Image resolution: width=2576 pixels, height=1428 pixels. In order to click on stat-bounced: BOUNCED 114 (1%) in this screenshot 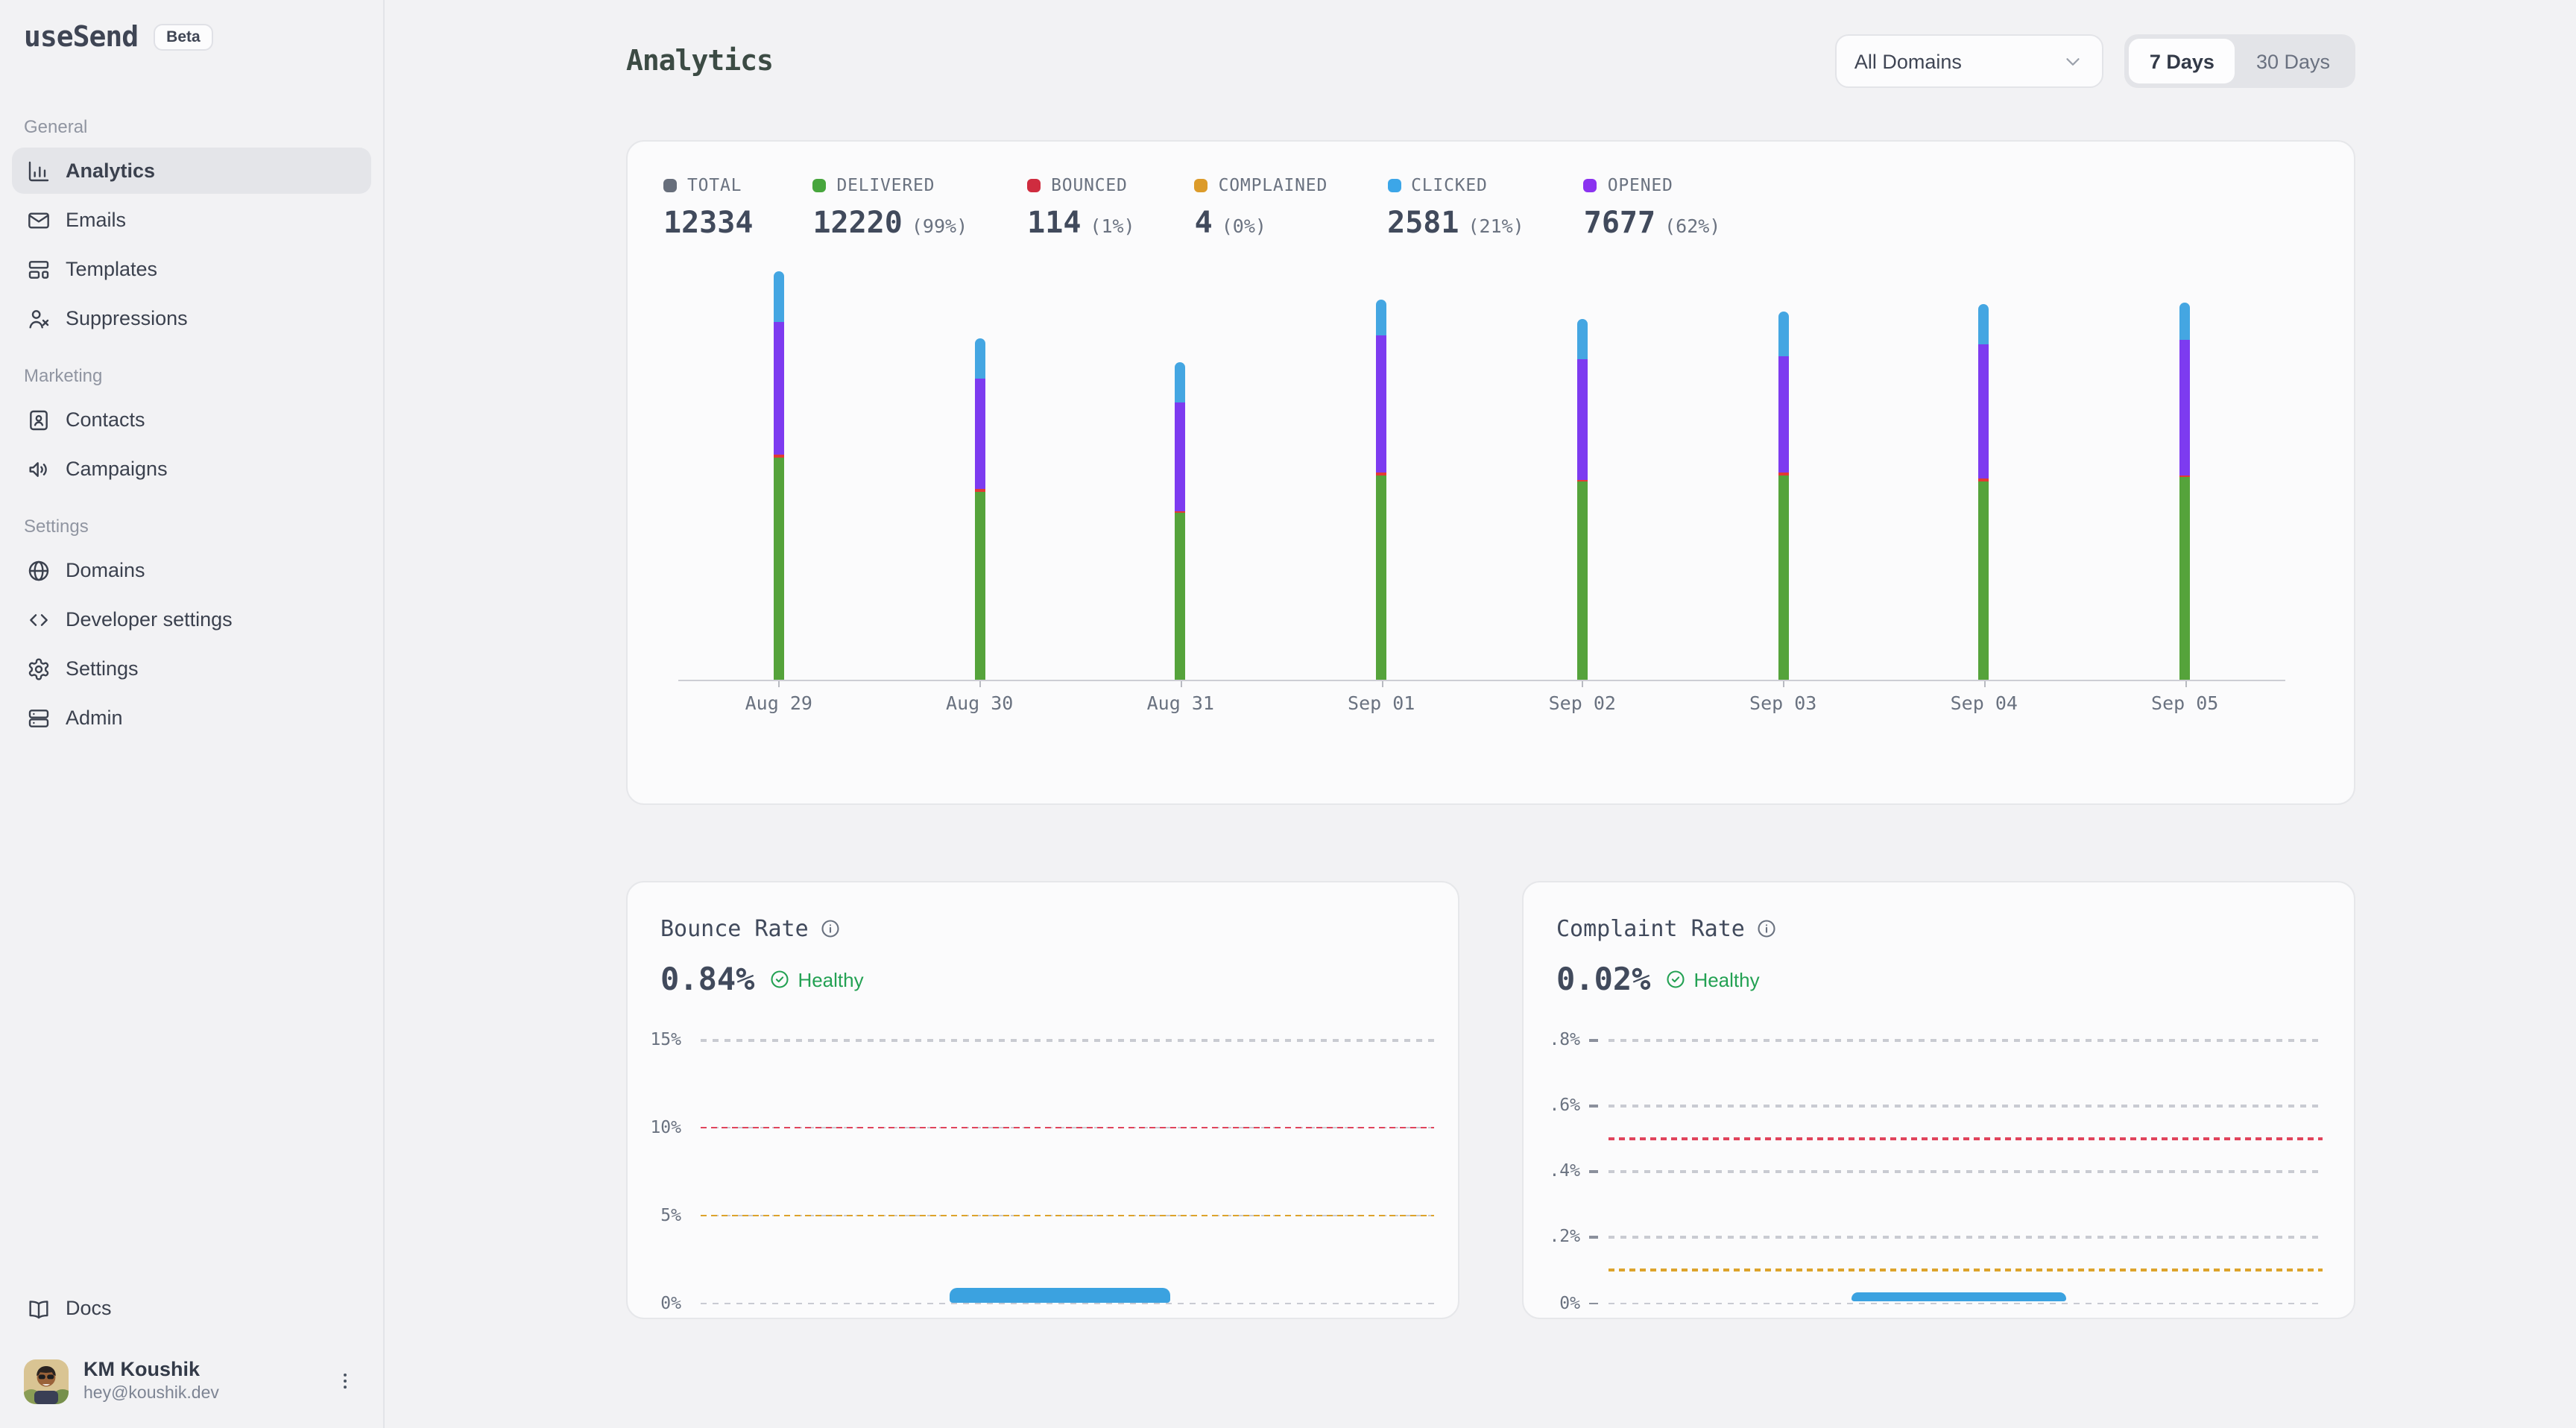, I will do `click(1081, 207)`.